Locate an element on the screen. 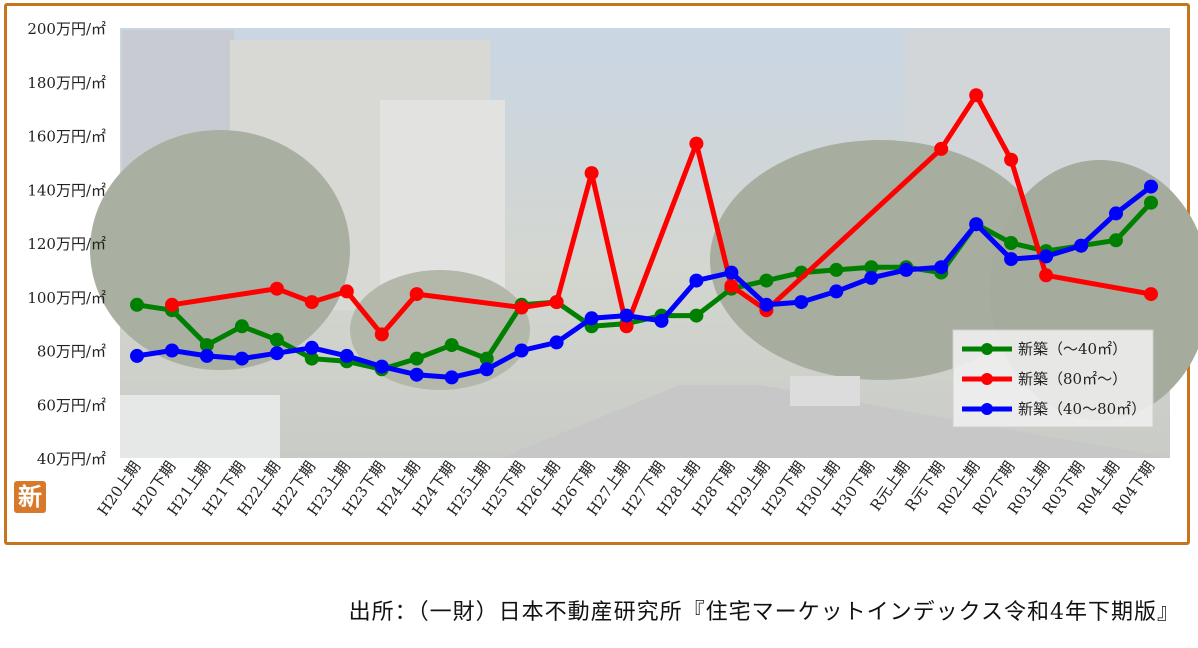 This screenshot has width=1198, height=648. y-tick-label: 100万円/㎡ is located at coordinates (66, 298).